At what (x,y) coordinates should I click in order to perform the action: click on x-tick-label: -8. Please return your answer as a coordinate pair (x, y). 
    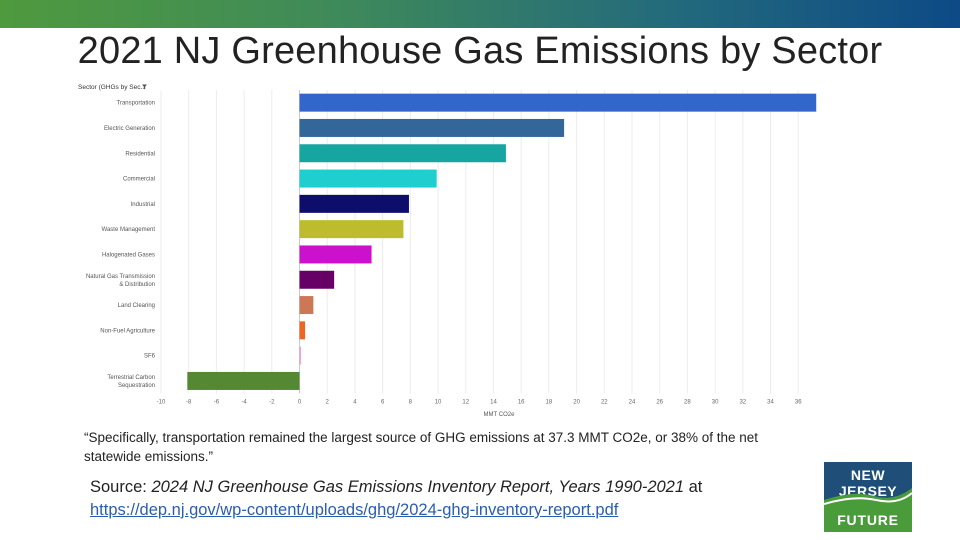
    Looking at the image, I should click on (189, 403).